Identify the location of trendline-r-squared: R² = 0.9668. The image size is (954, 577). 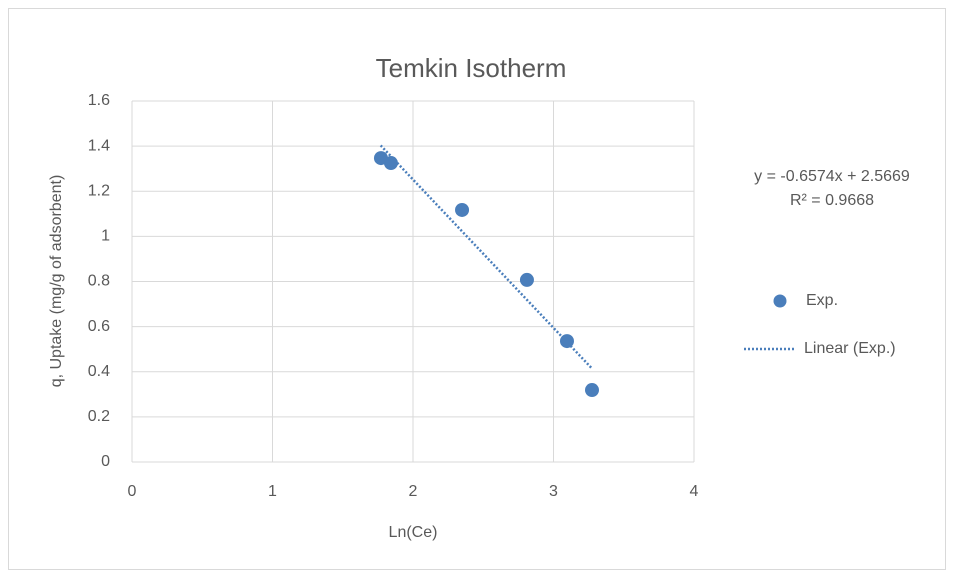
(832, 200).